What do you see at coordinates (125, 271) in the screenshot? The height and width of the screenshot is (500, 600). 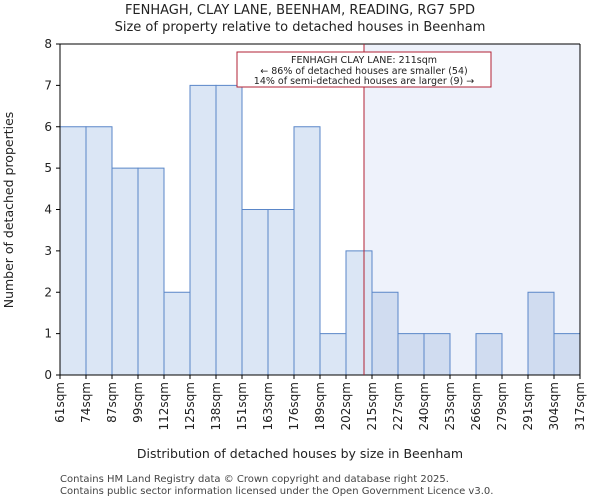 I see `bar-87sqm` at bounding box center [125, 271].